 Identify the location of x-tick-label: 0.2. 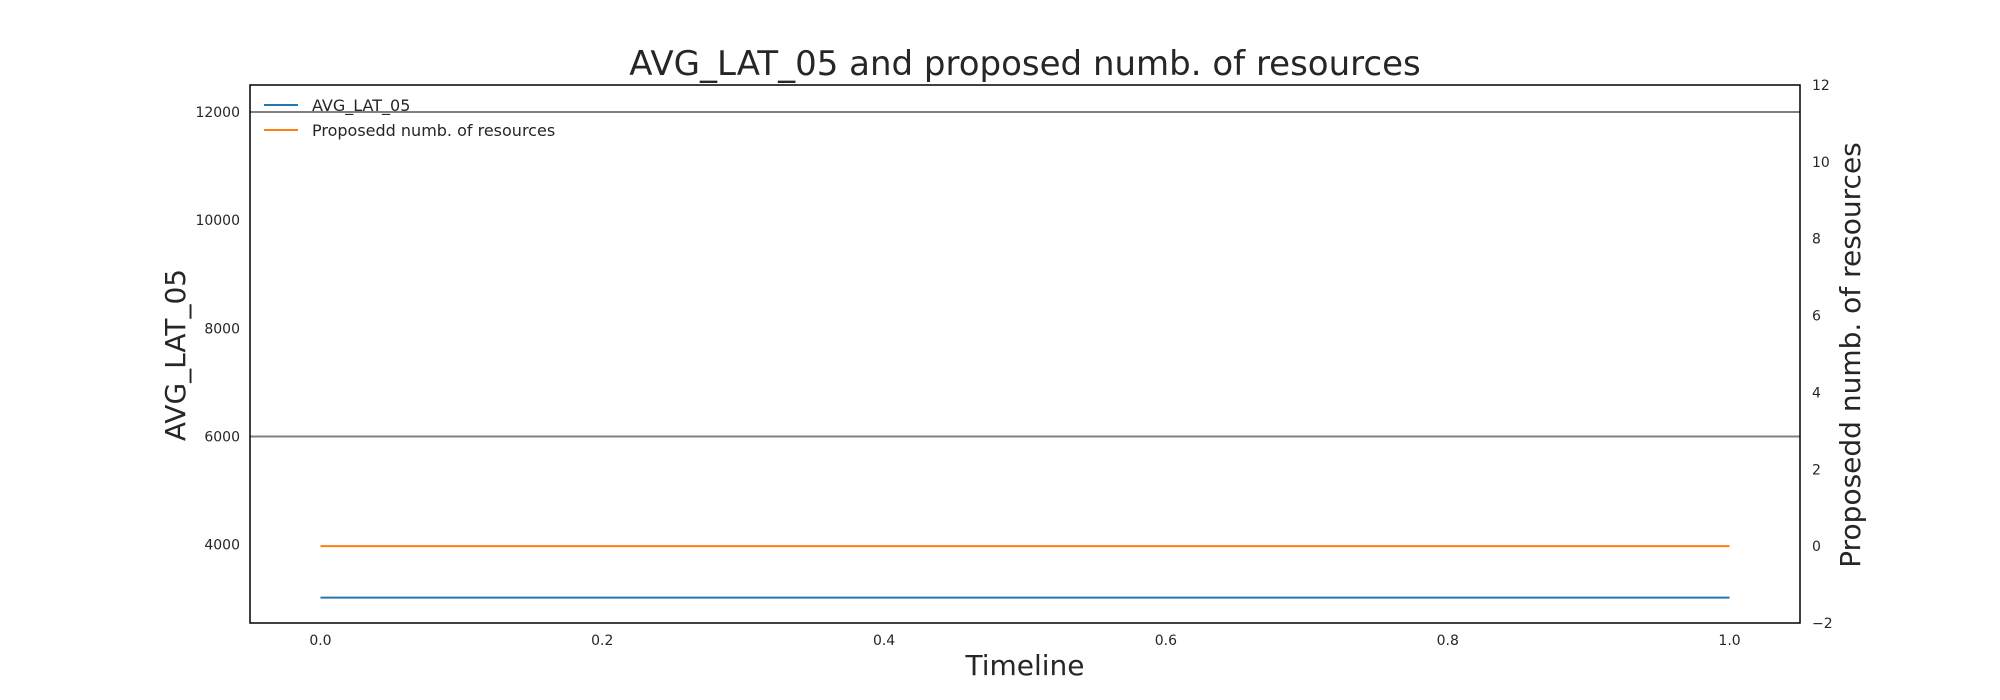
(602, 641).